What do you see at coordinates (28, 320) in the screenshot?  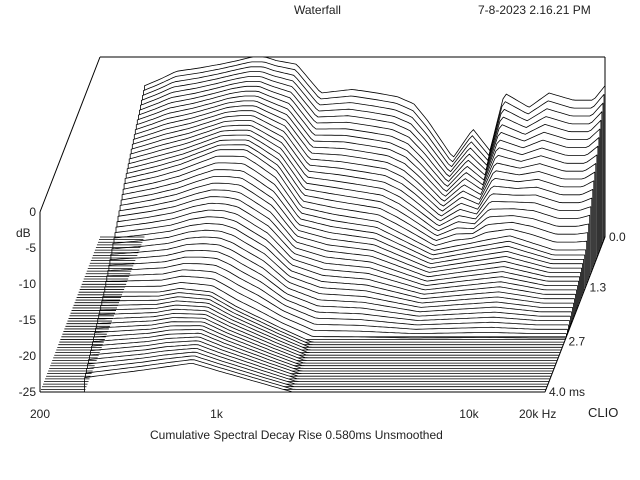 I see `y-tick-label: -15` at bounding box center [28, 320].